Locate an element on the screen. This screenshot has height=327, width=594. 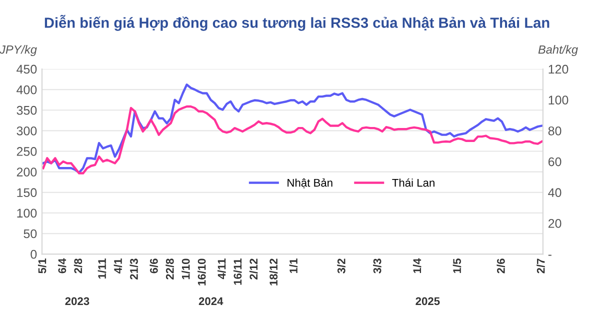
x-tick-label: 3/3 is located at coordinates (377, 266).